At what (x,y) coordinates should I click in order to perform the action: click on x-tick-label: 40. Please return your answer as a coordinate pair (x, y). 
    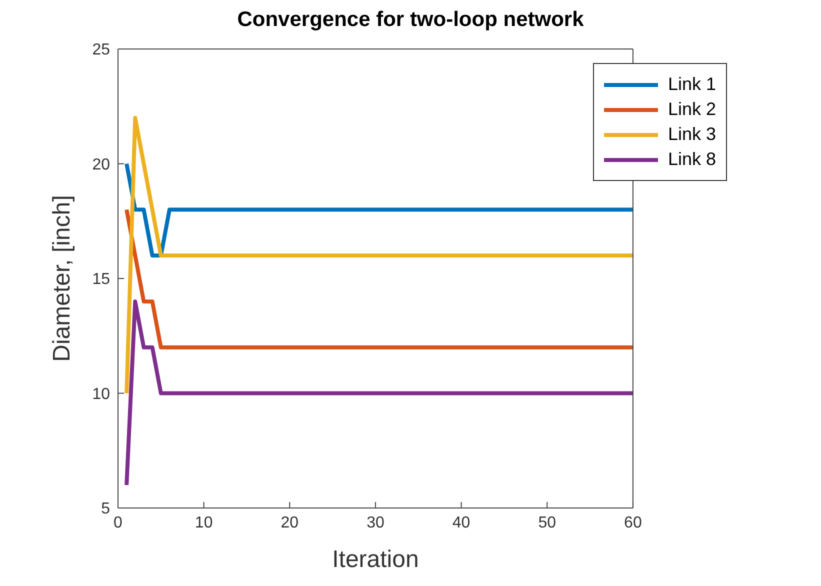
    Looking at the image, I should click on (461, 523).